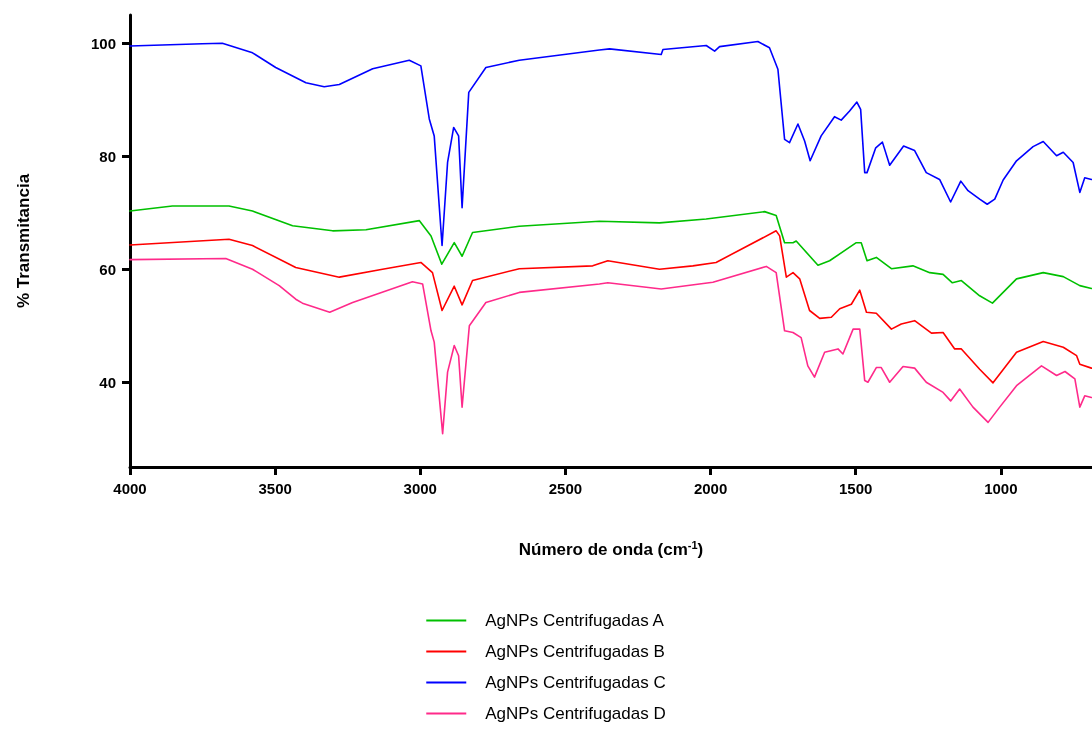  Describe the element at coordinates (1001, 488) in the screenshot. I see `x-tick-label: 1000` at that location.